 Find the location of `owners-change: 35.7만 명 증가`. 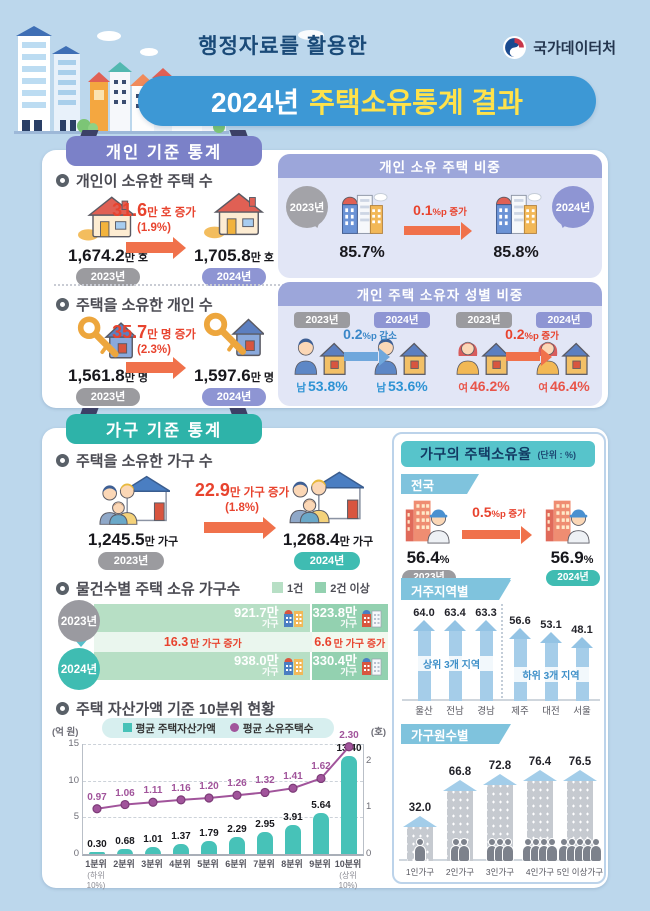

owners-change: 35.7만 명 증가 is located at coordinates (154, 332).